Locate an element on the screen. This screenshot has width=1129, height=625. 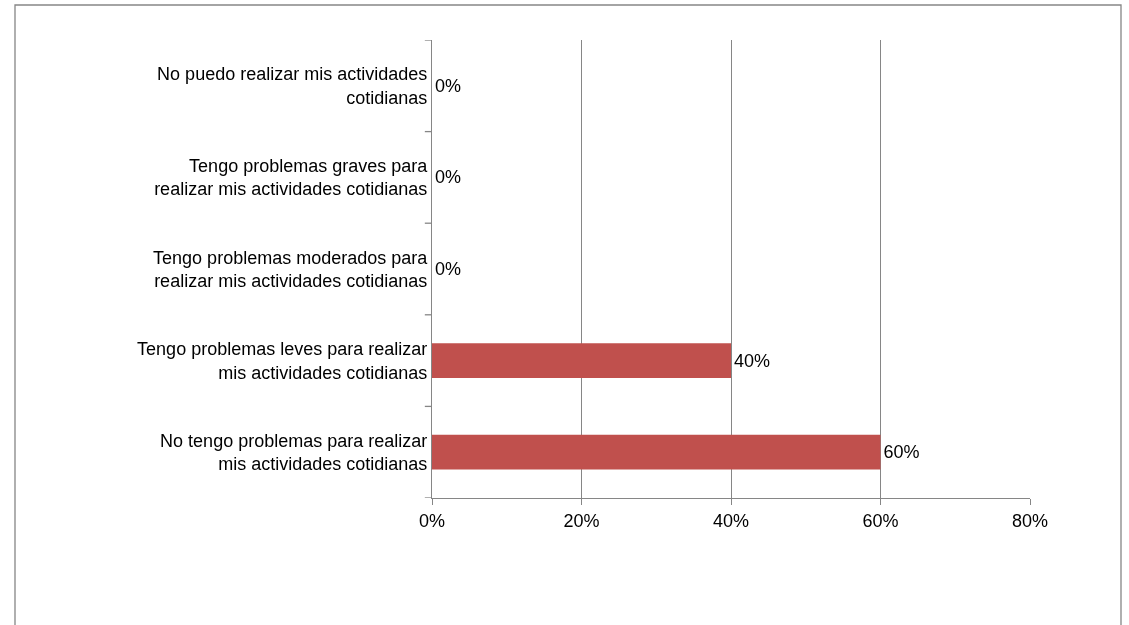
x-tick-label: 60% is located at coordinates (880, 520).